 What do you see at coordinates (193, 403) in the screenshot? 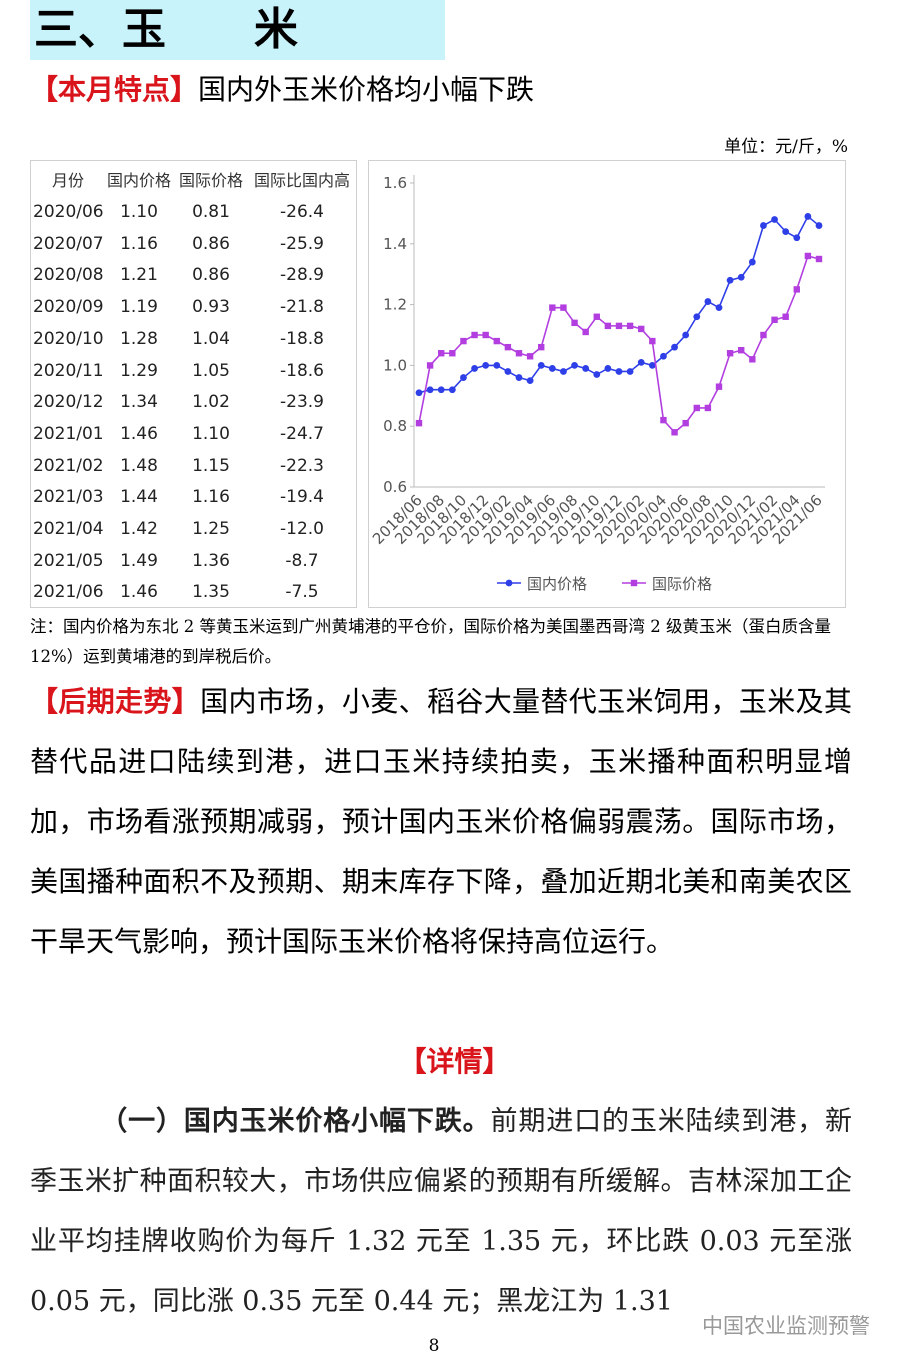
I see `table-row: 2020/12 1.34 1.02 -23.9` at bounding box center [193, 403].